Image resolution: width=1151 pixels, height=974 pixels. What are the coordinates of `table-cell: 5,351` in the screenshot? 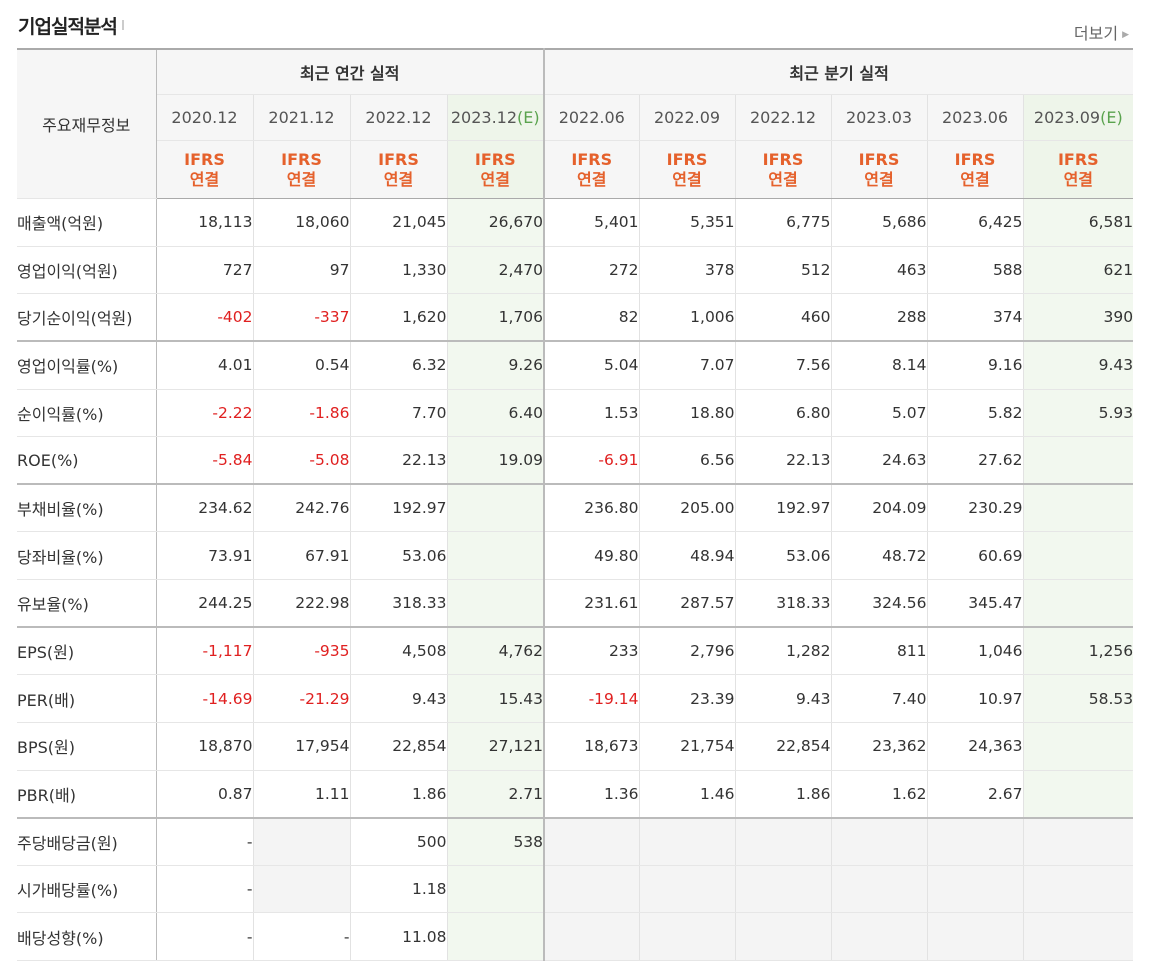 It's located at (687, 222).